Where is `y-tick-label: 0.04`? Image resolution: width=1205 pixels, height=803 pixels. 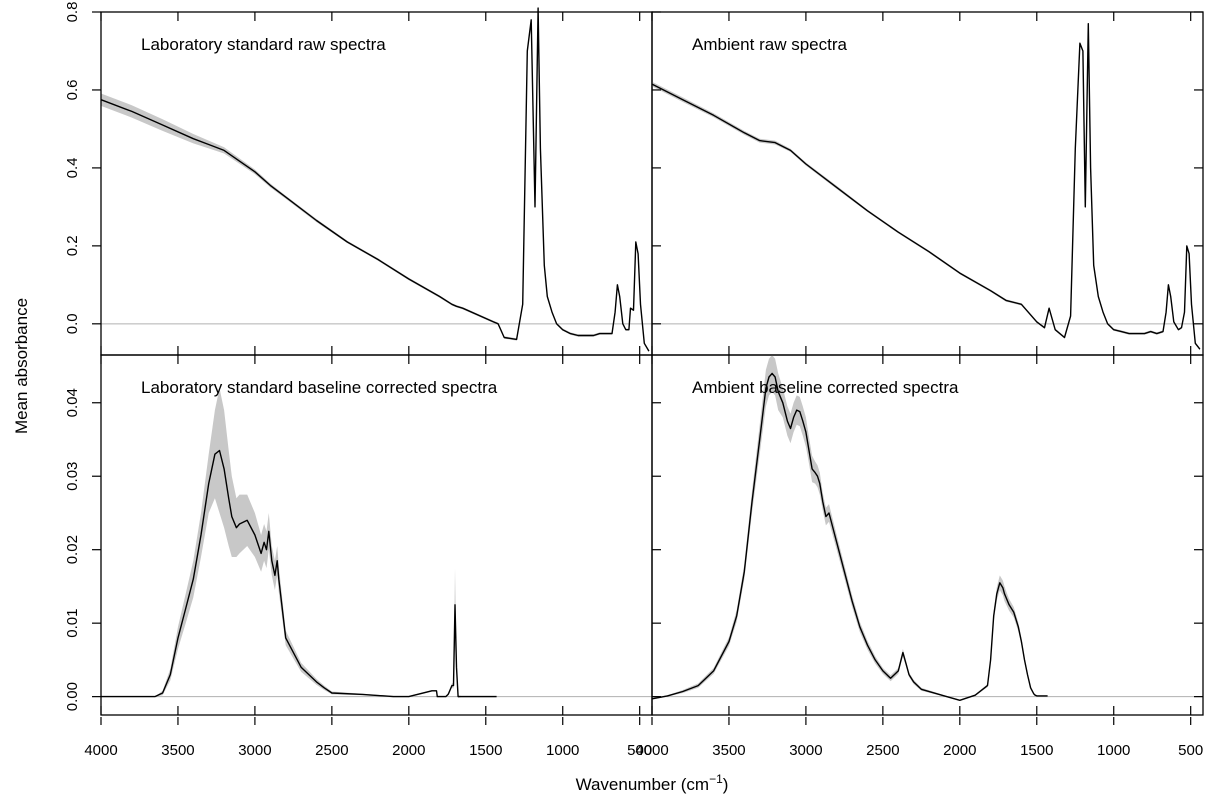
y-tick-label: 0.04 is located at coordinates (72, 402).